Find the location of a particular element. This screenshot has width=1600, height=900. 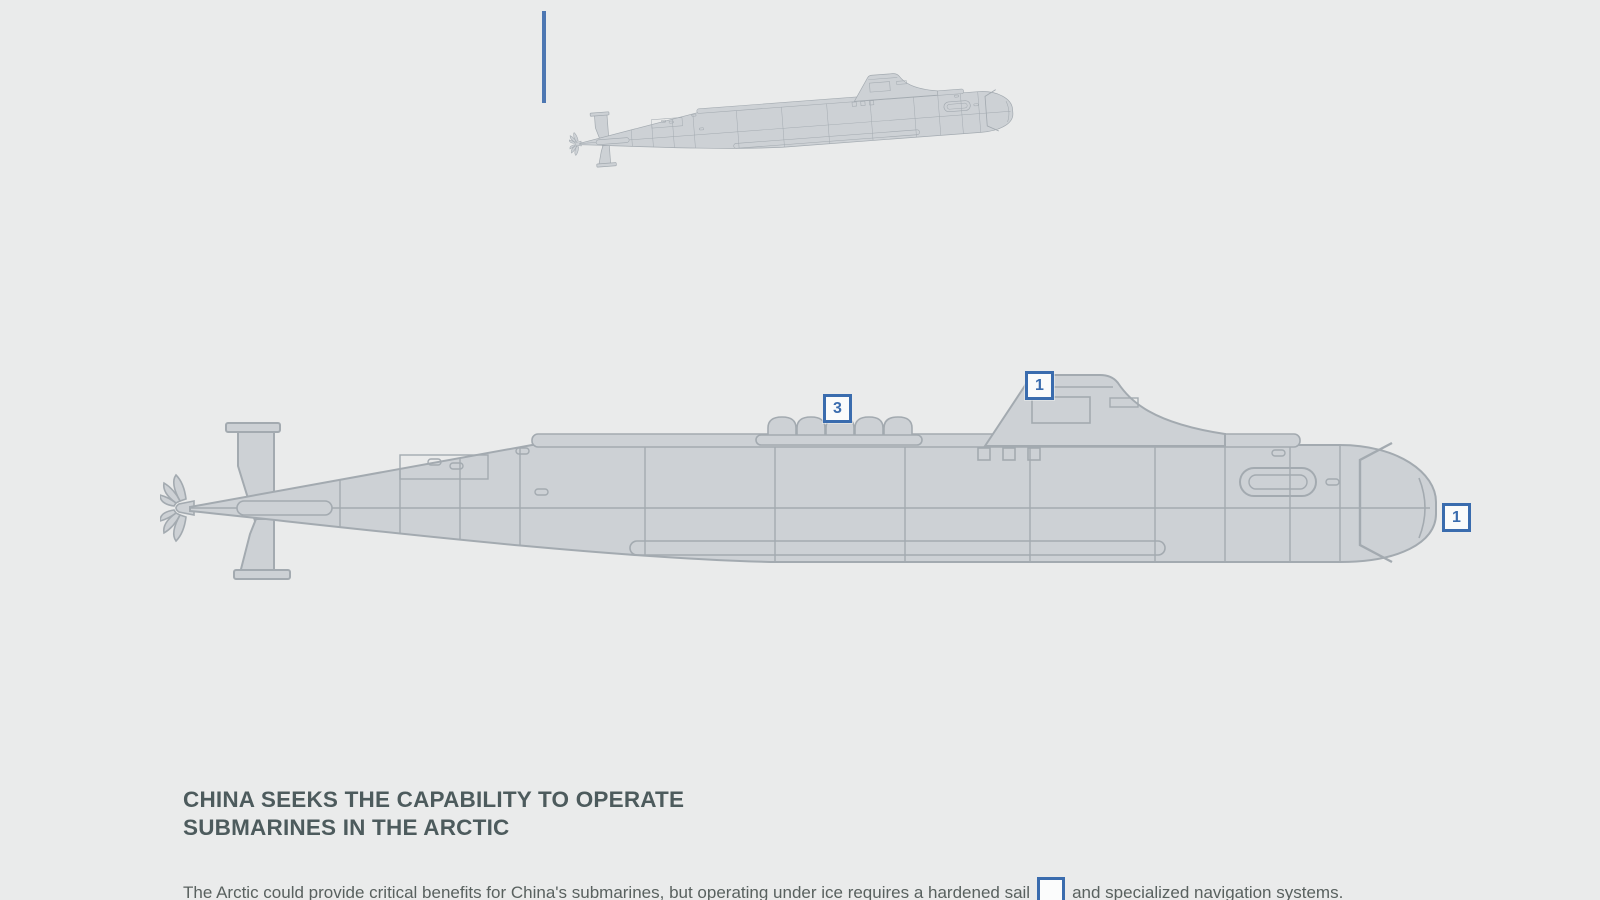

annotation-badge-missile-tubes: 3 is located at coordinates (837, 408).